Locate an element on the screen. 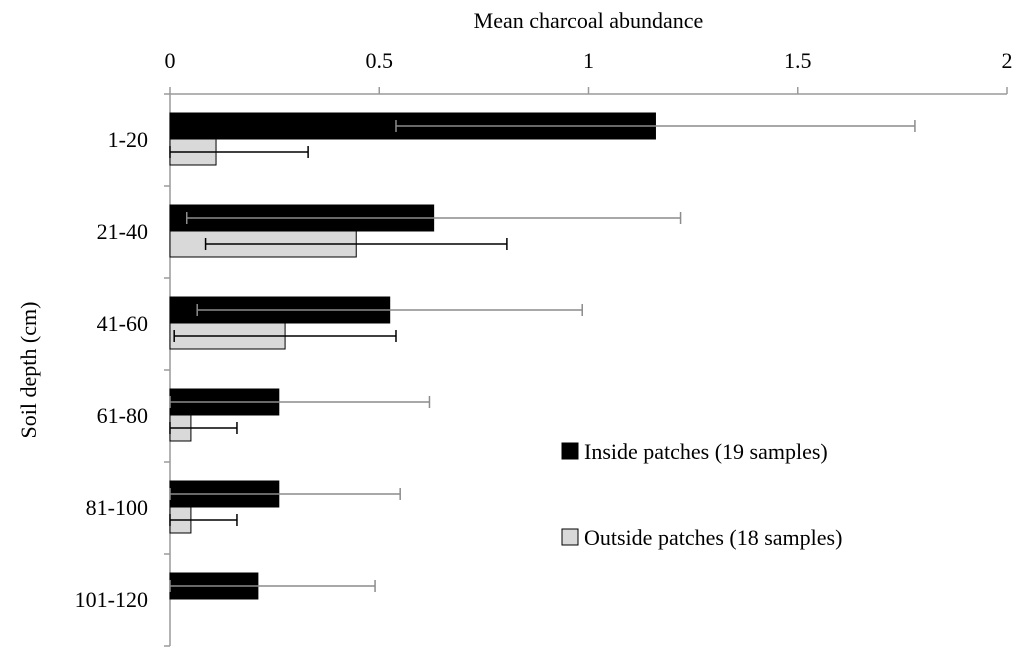  x-tick-label: 2 is located at coordinates (1007, 60).